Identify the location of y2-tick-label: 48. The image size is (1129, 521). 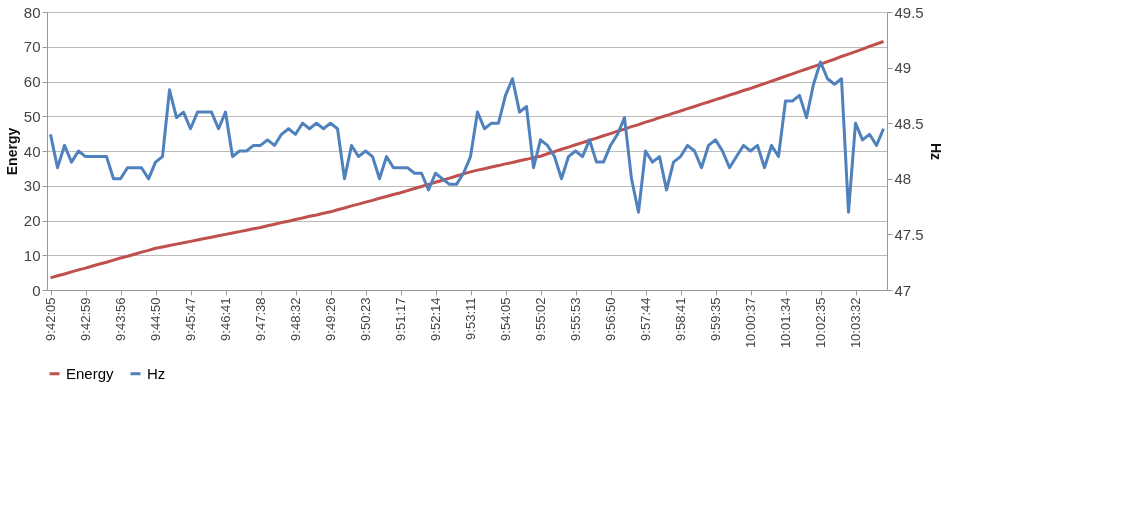
(903, 179).